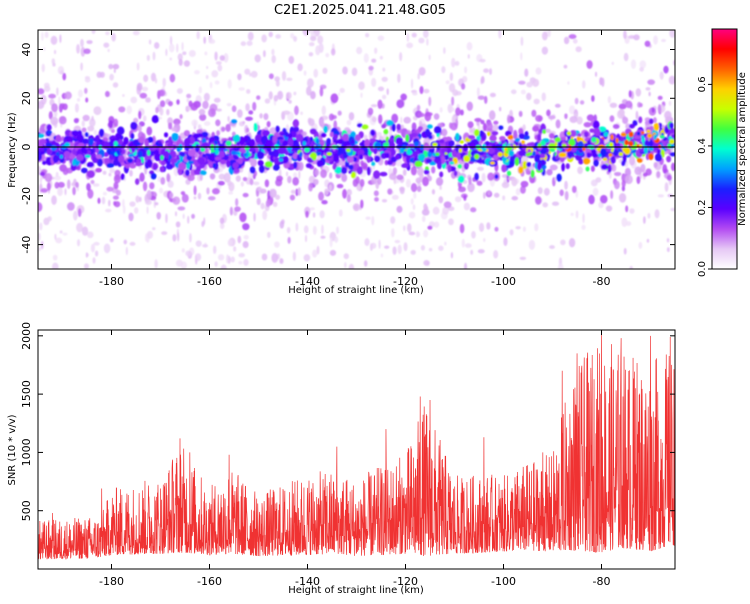 This screenshot has width=750, height=604. What do you see at coordinates (26, 510) in the screenshot?
I see `y-tick-label: 500` at bounding box center [26, 510].